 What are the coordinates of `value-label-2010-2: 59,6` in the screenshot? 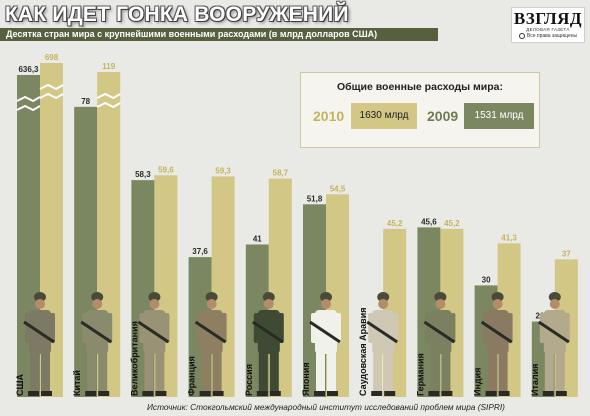 It's located at (166, 169).